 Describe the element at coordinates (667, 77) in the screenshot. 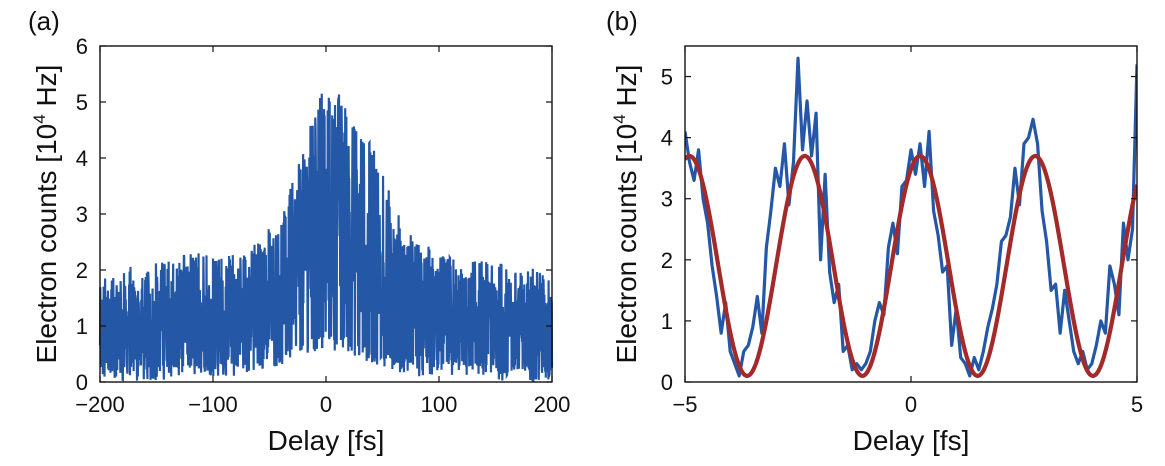

I see `panel-b-y-tick-label: 5` at that location.